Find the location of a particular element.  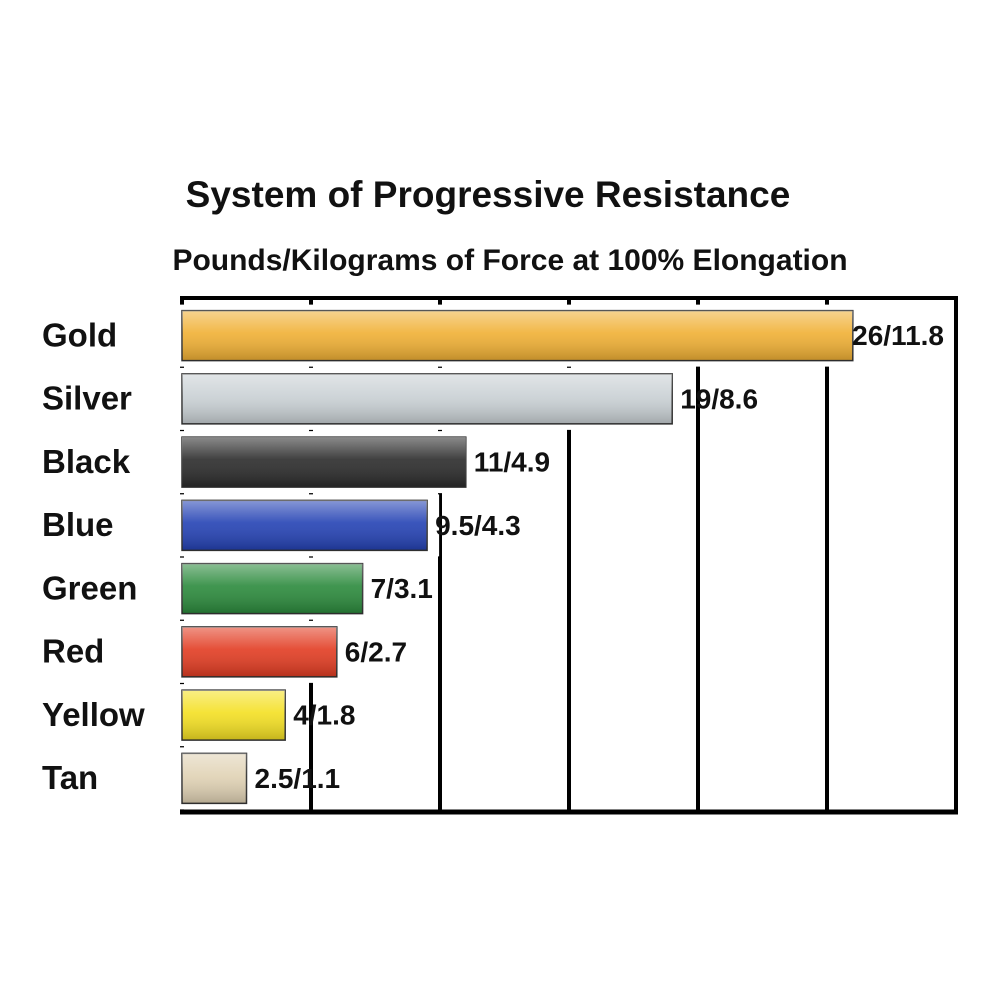

chart-title: System of Progressive Resistance is located at coordinates (488, 194).